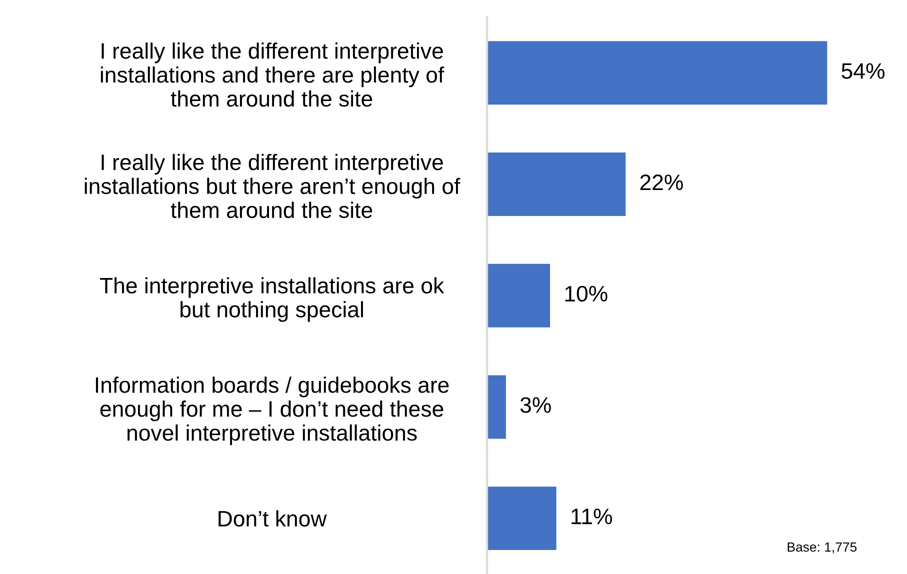 This screenshot has width=907, height=574. Describe the element at coordinates (535, 405) in the screenshot. I see `data-label: 3%` at that location.